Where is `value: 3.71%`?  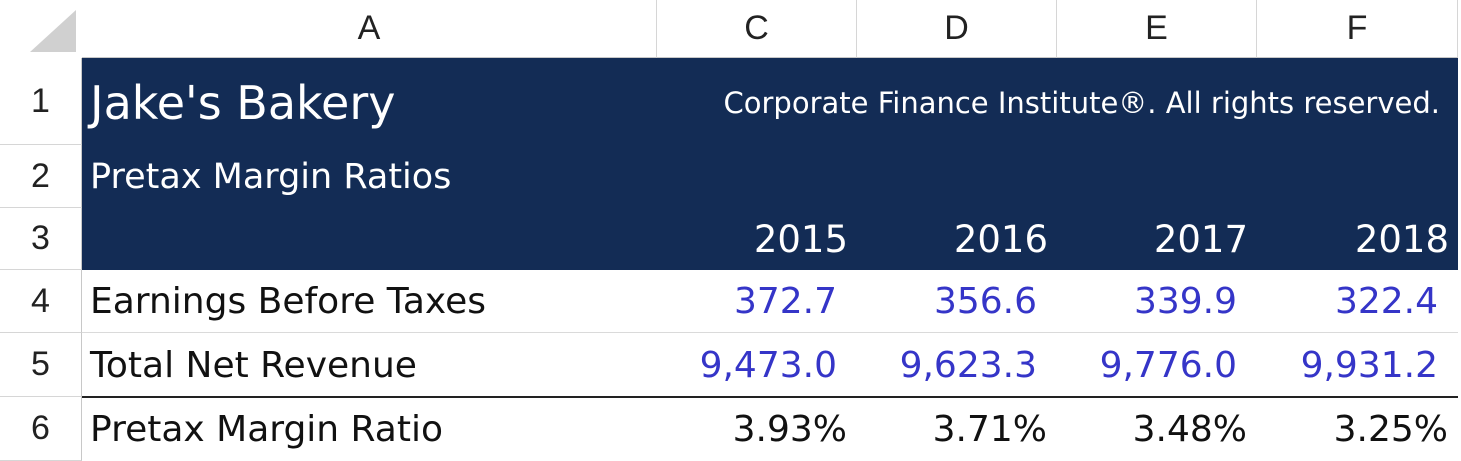
value: 3.71% is located at coordinates (989, 429).